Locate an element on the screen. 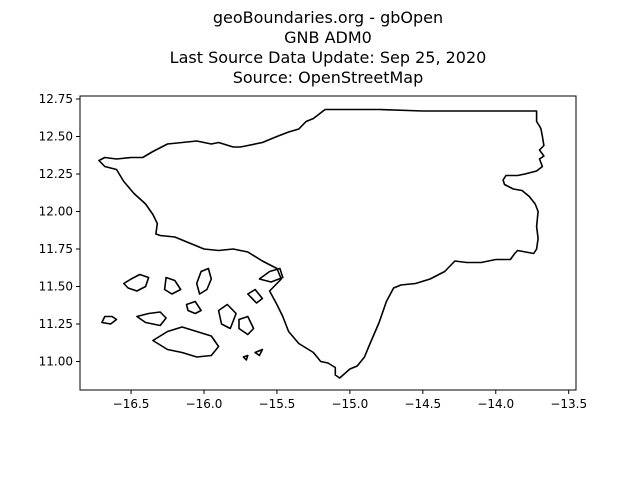 The width and height of the screenshot is (640, 480). x-tick-label: −16.0 is located at coordinates (204, 404).